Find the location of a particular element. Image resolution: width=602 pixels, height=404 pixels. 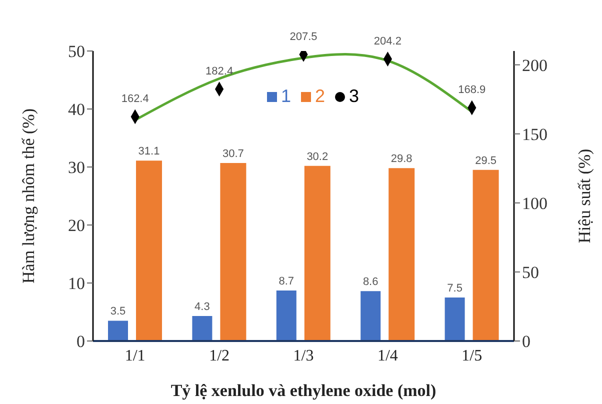

x-tick-label: 1/1 is located at coordinates (135, 355).